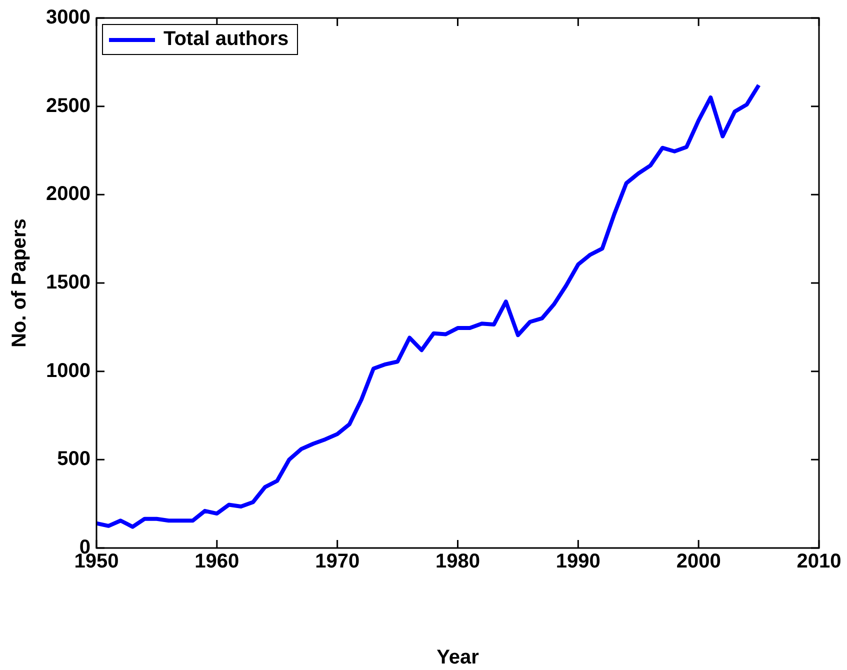 Image resolution: width=847 pixels, height=670 pixels. What do you see at coordinates (457, 561) in the screenshot?
I see `x-tick-label: 1980` at bounding box center [457, 561].